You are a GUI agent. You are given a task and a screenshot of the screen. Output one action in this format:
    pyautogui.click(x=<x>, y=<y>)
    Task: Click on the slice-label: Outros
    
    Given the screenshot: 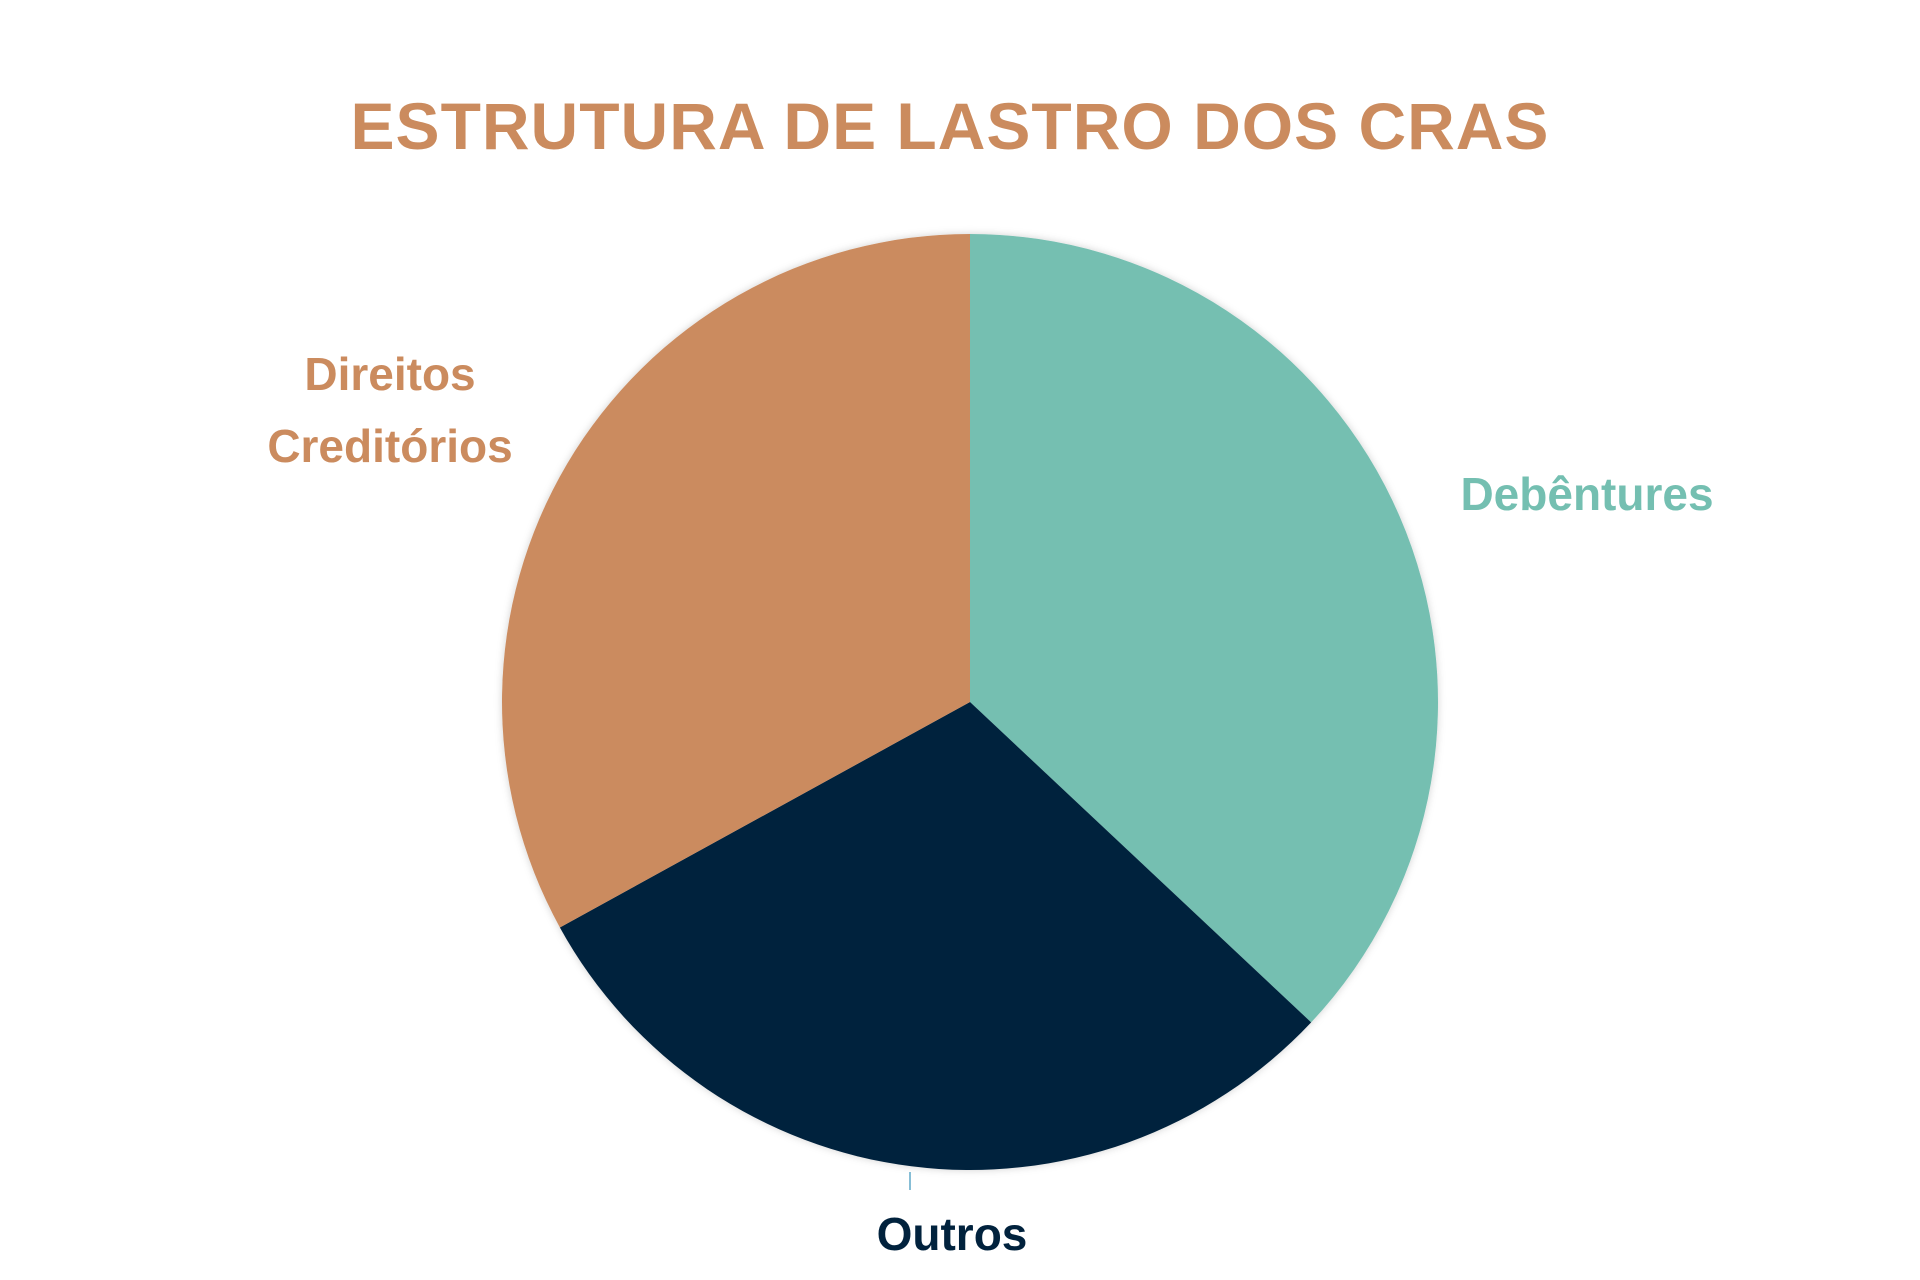 What is the action you would take?
    pyautogui.click(x=952, y=1234)
    